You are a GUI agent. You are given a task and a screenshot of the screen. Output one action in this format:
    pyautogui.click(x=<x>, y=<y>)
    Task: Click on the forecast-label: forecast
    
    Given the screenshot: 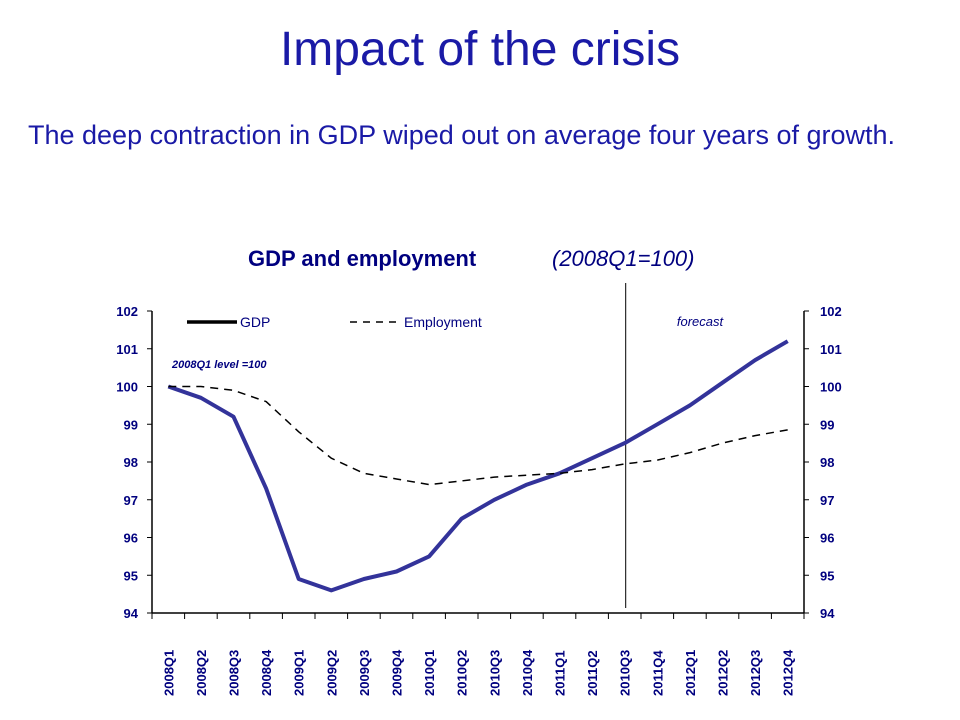 What is the action you would take?
    pyautogui.click(x=701, y=321)
    